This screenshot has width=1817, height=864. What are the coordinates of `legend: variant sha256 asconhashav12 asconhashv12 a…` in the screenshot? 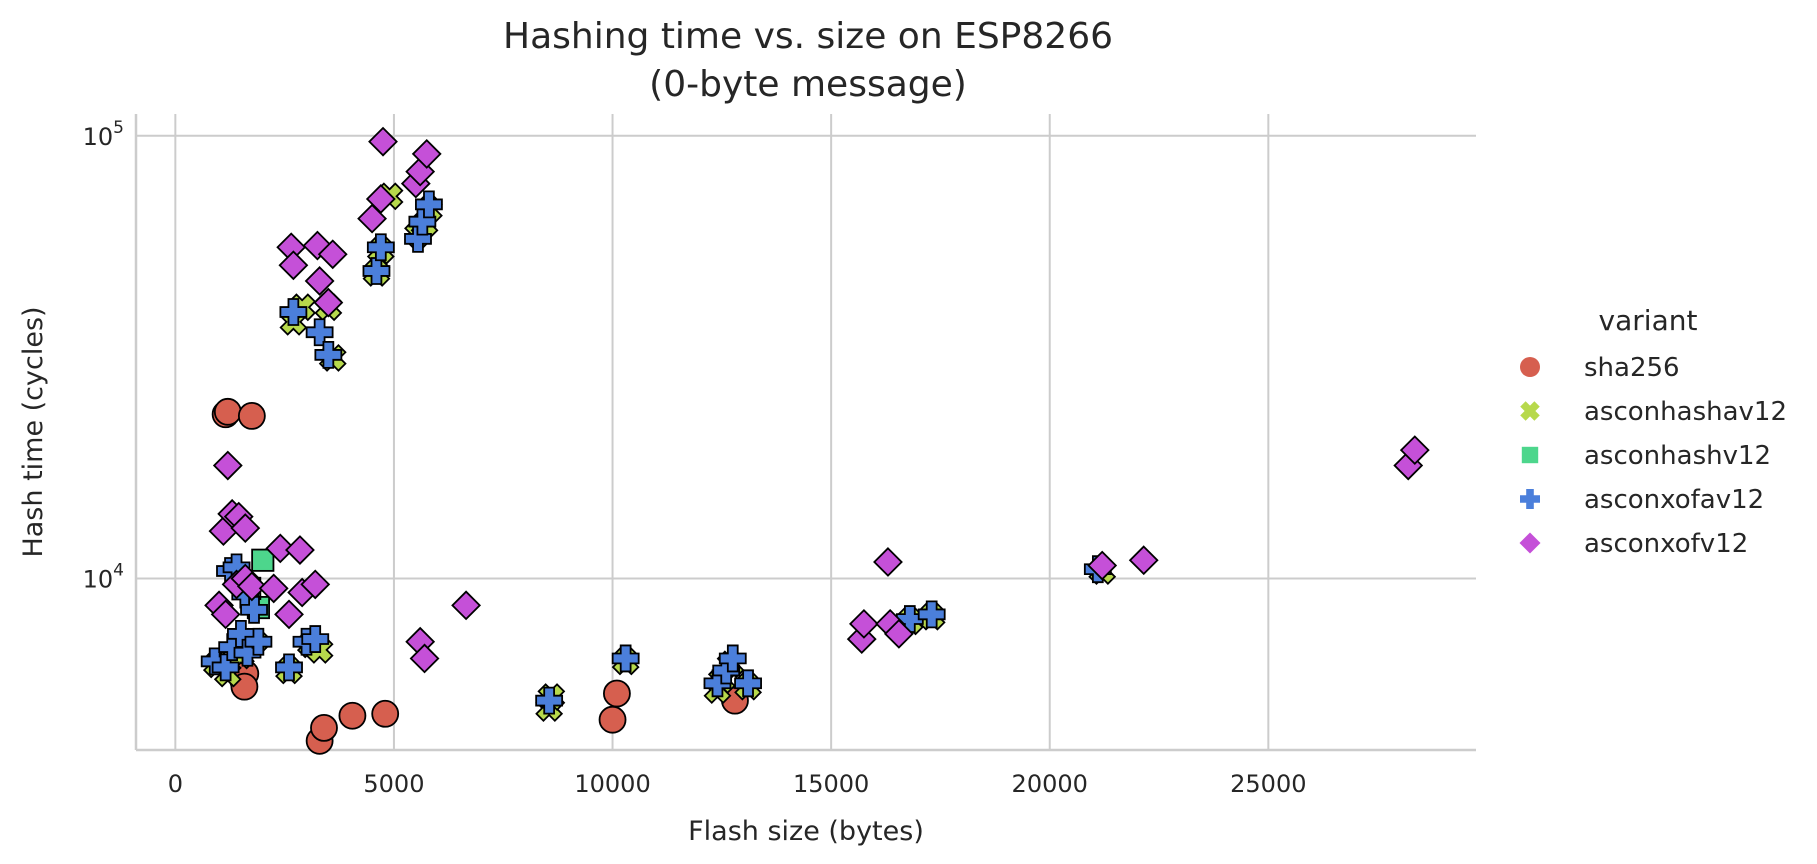 It's located at (1653, 431).